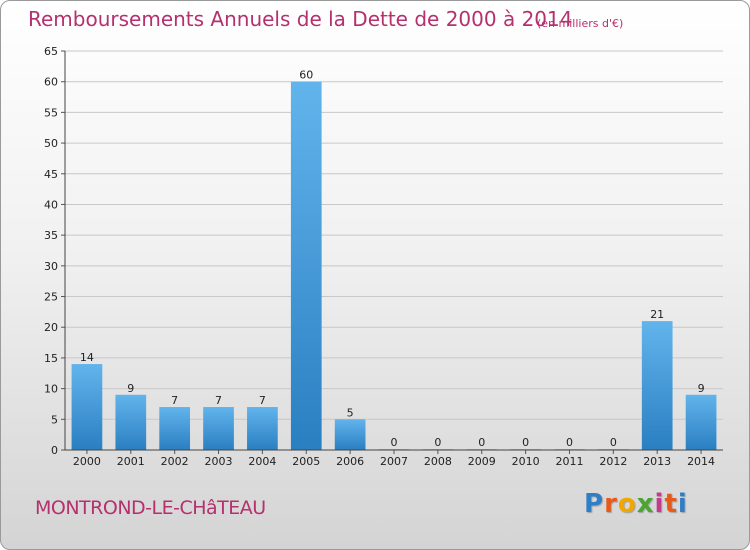 This screenshot has width=750, height=550. I want to click on data-label-2010: 0, so click(525, 442).